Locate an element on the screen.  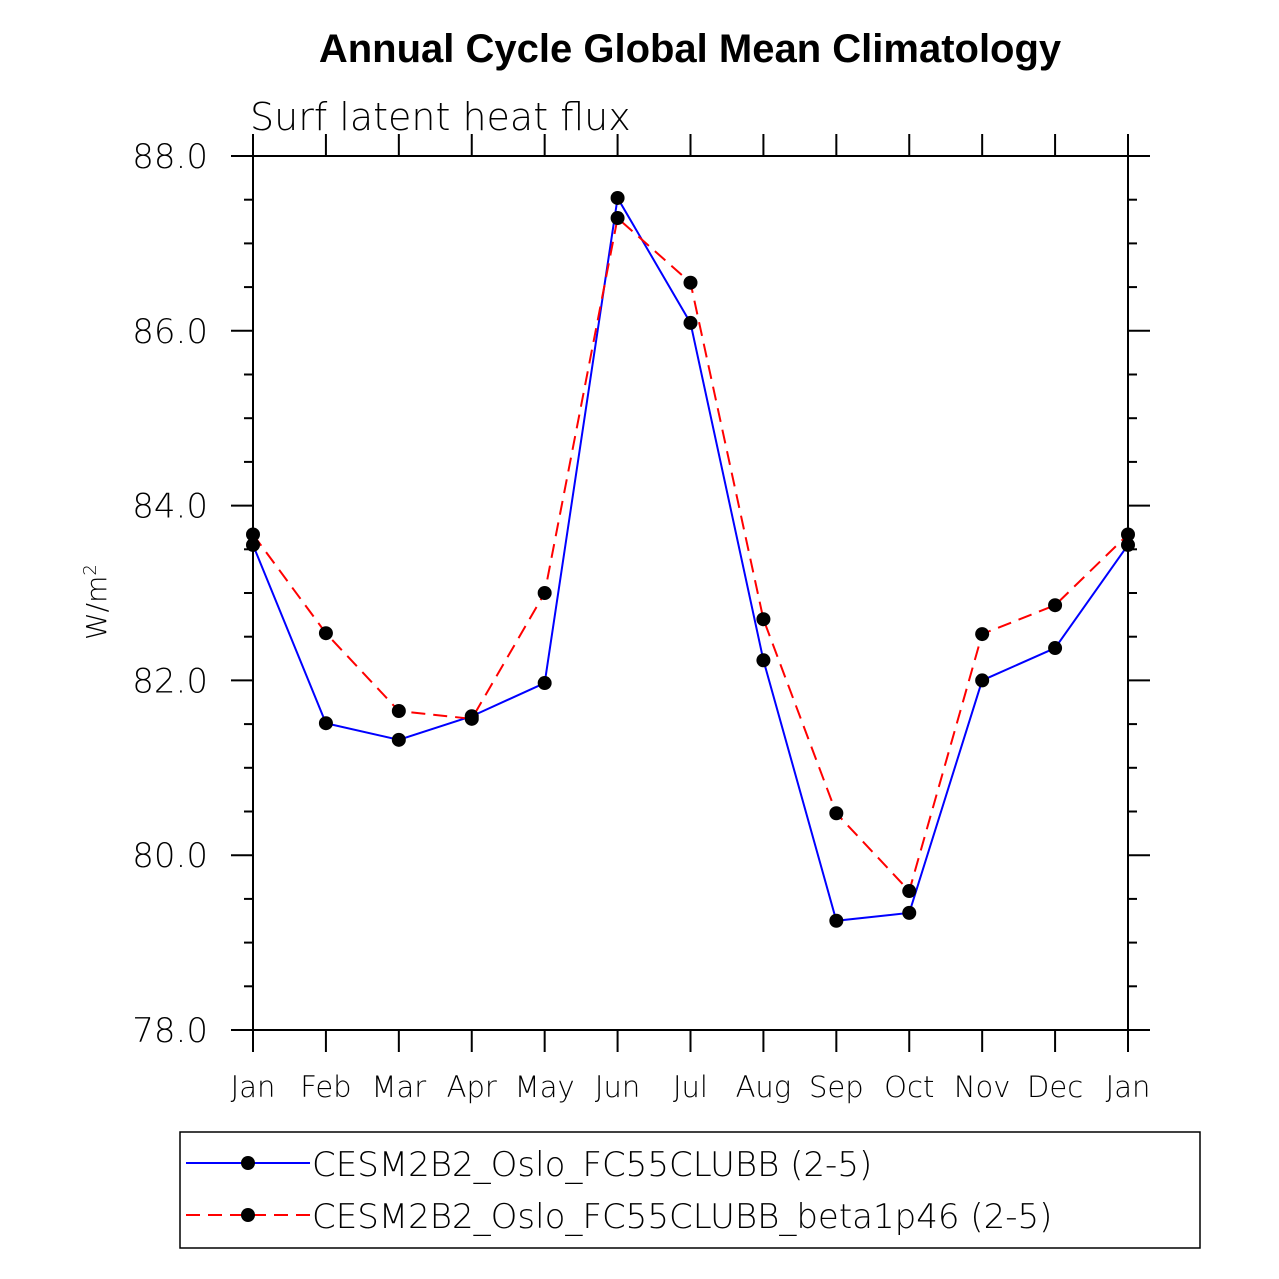
x-tick-label: Oct is located at coordinates (909, 1087).